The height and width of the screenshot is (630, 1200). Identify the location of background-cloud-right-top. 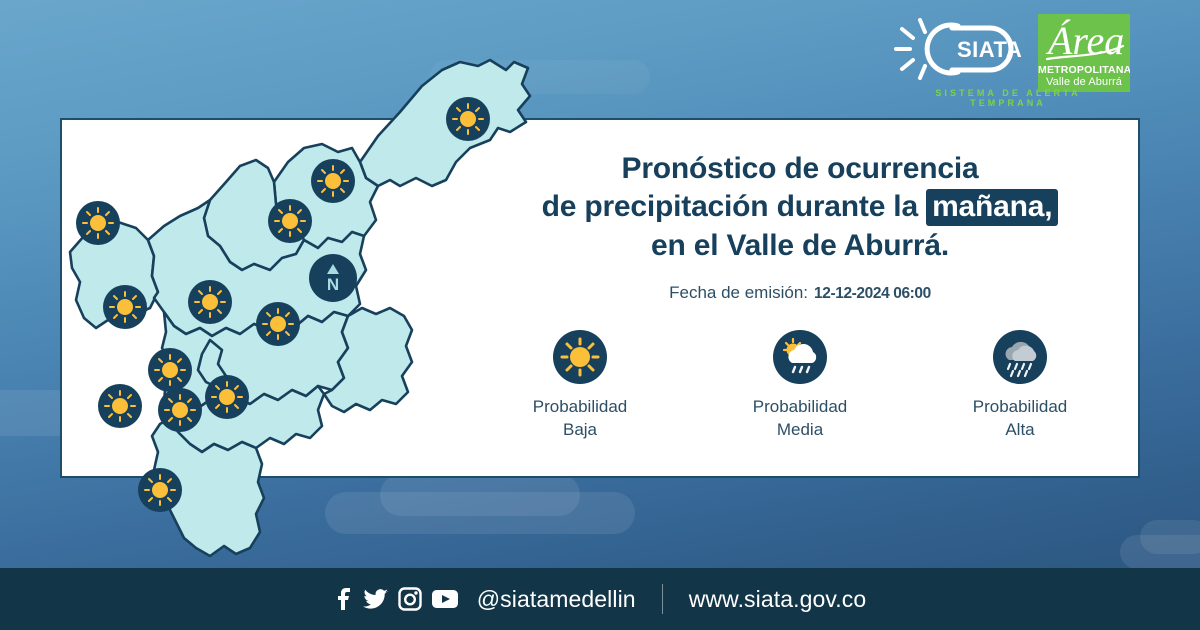
(1170, 537).